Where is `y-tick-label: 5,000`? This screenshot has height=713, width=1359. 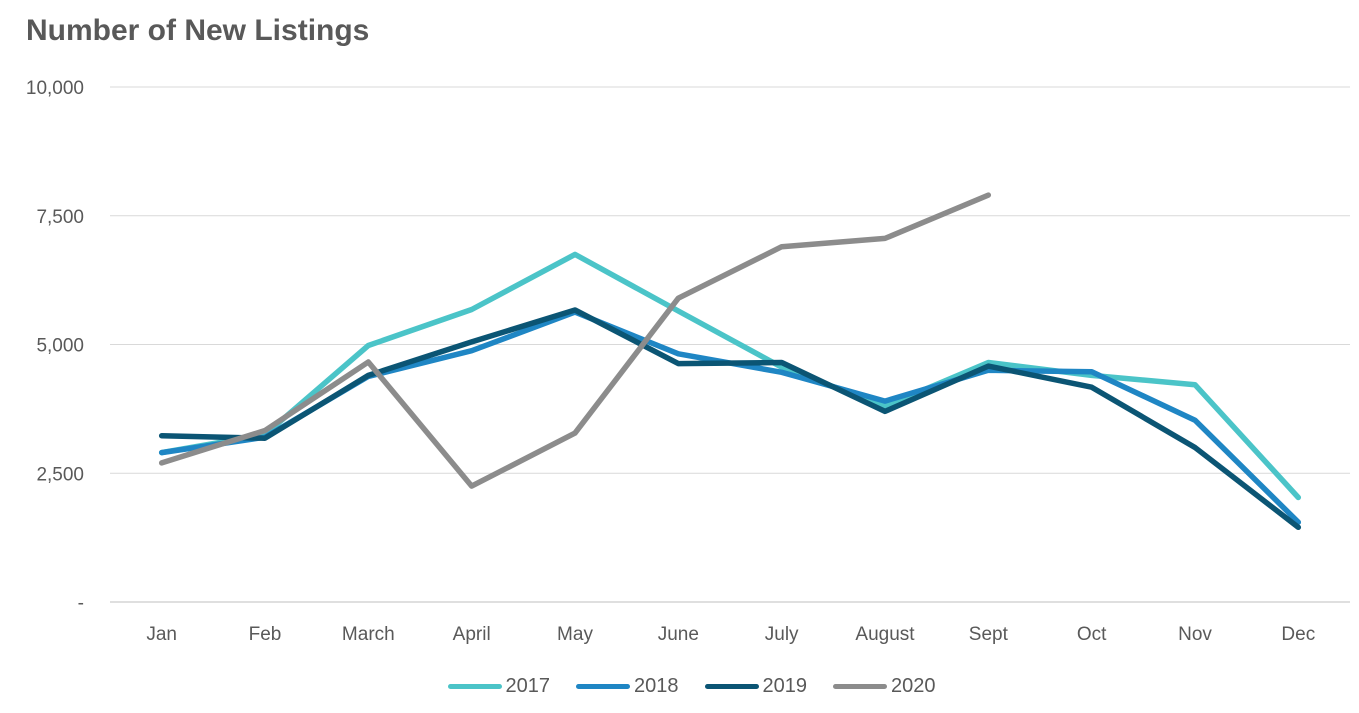 y-tick-label: 5,000 is located at coordinates (60, 346).